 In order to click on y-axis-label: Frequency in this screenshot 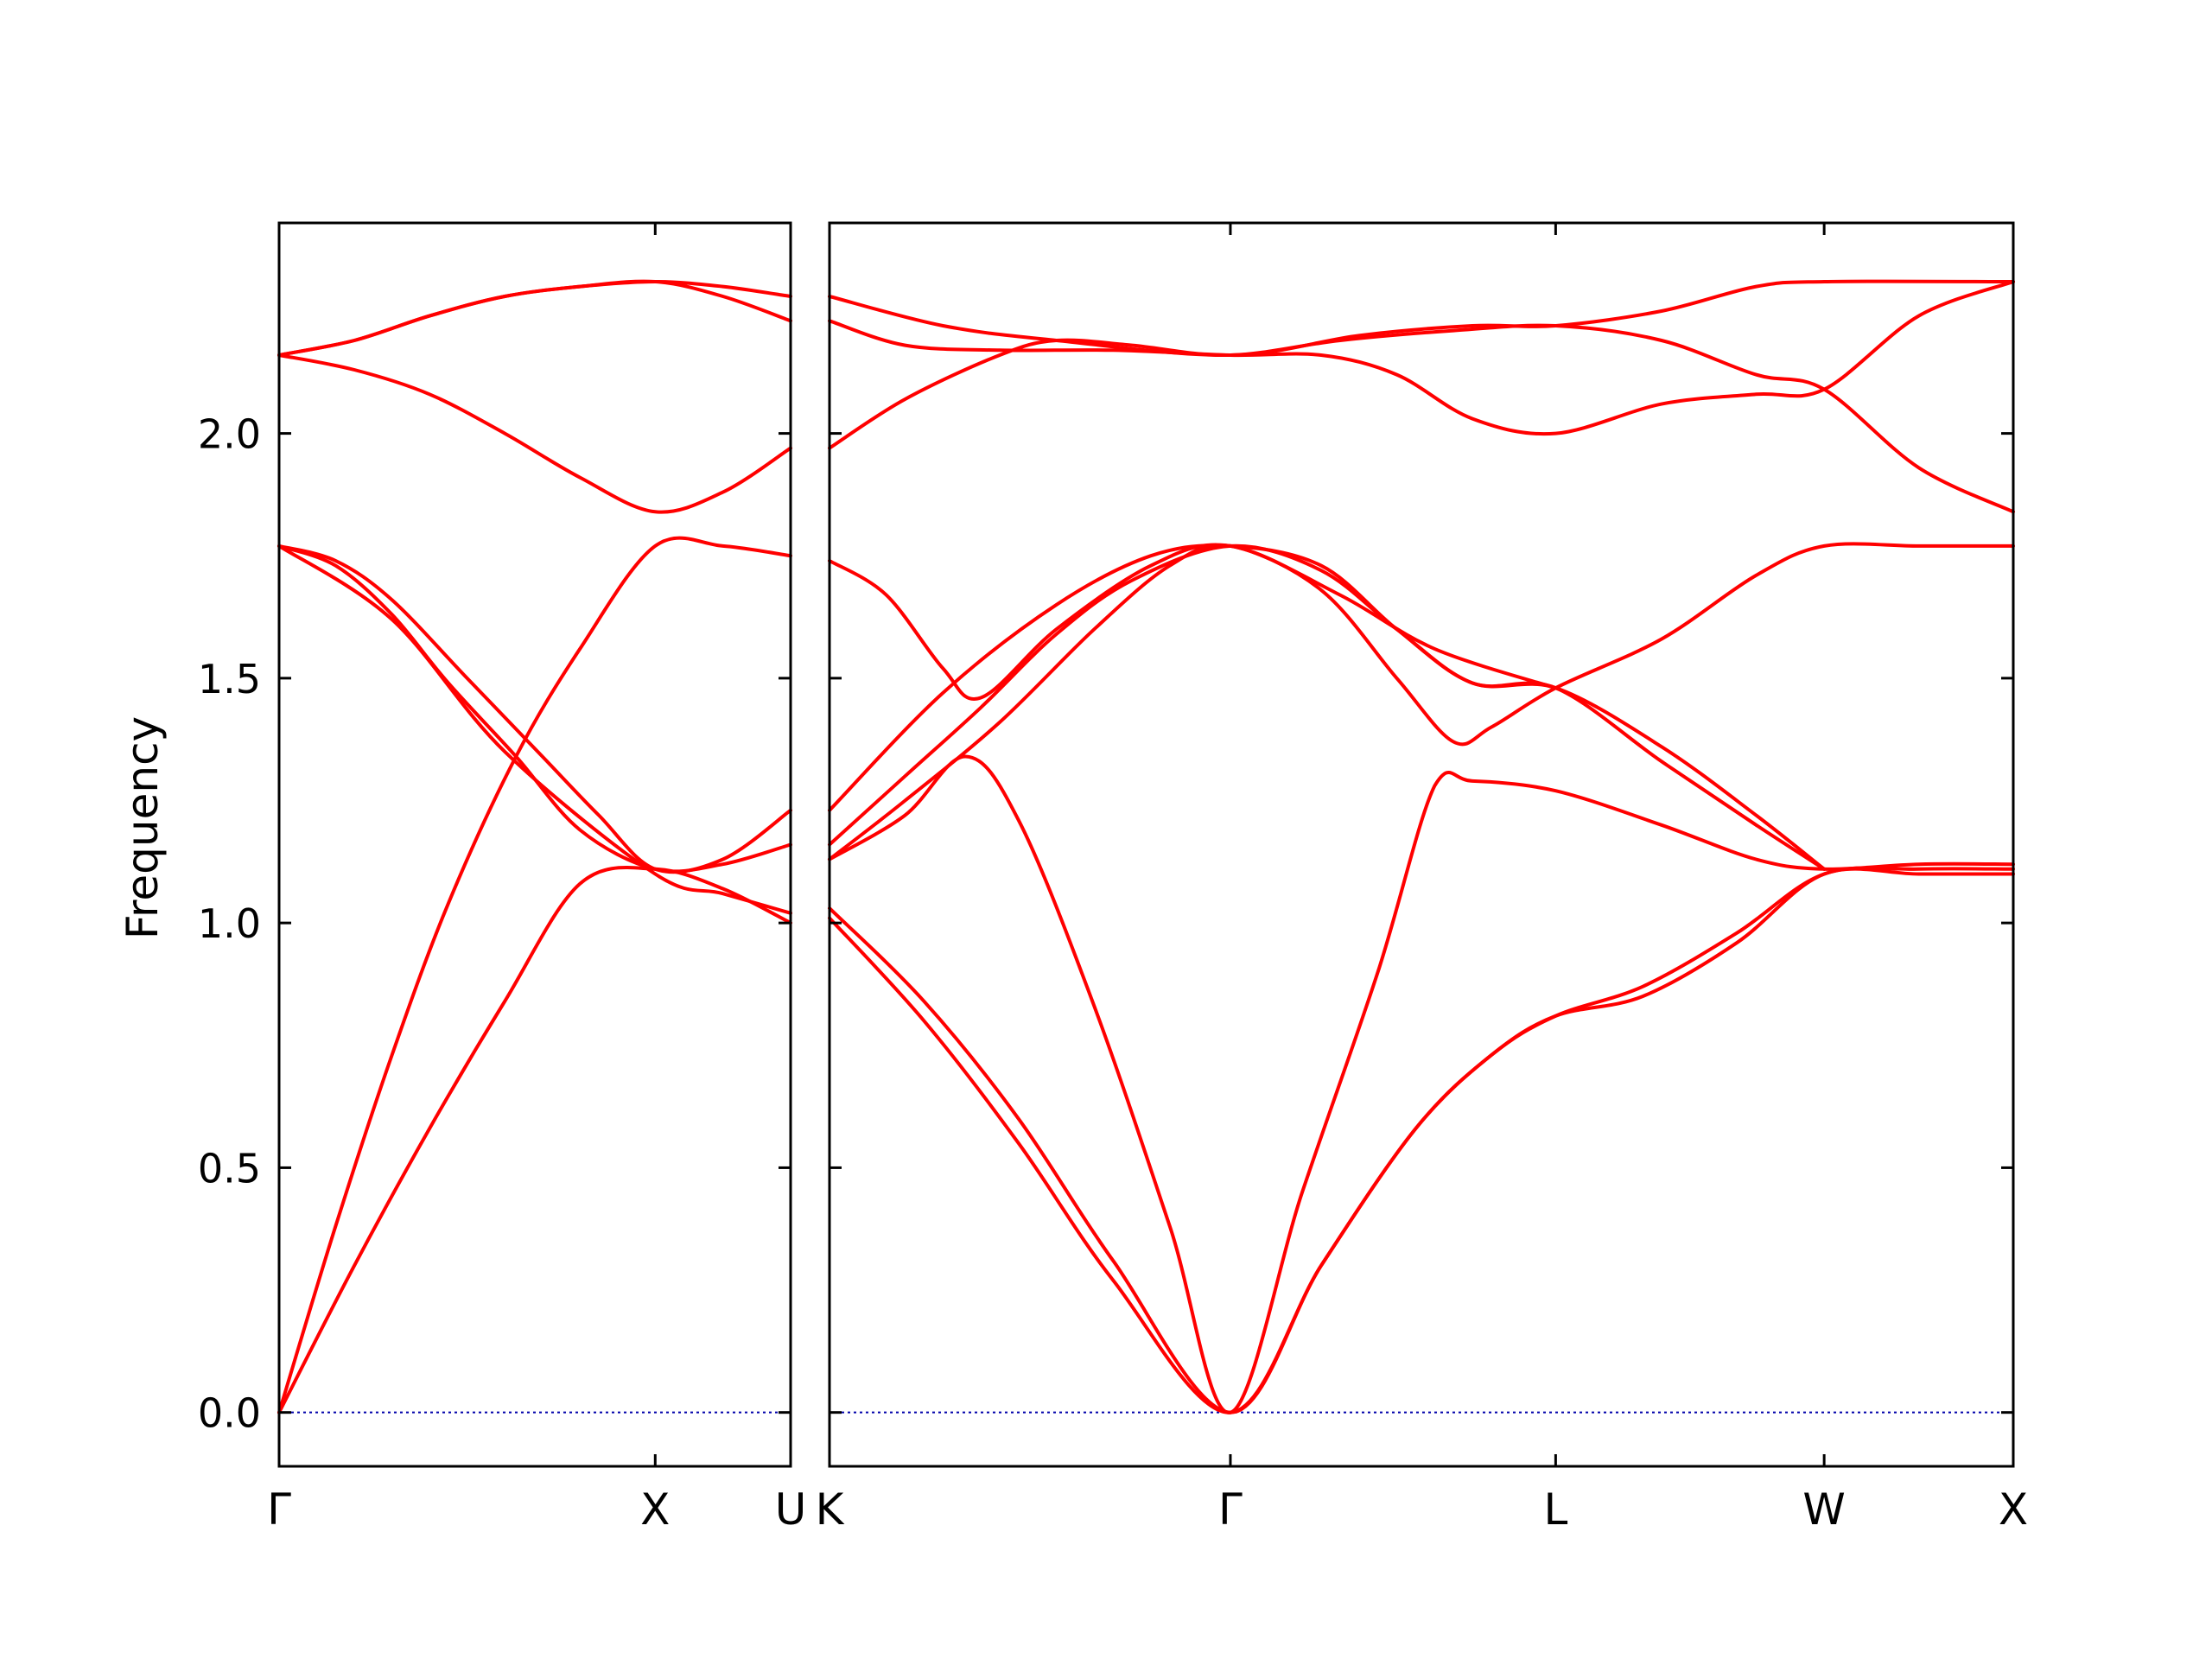, I will do `click(143, 827)`.